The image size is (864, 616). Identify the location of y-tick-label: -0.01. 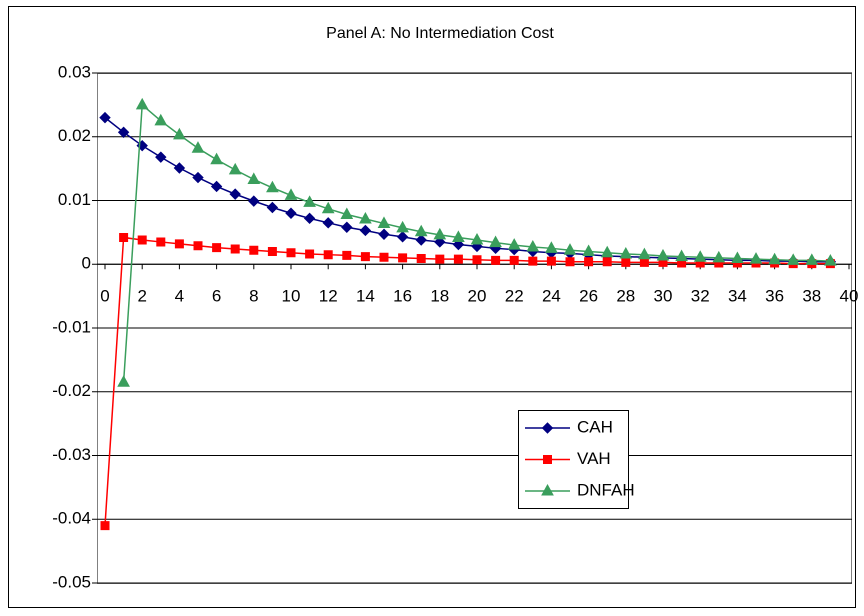
(71, 326).